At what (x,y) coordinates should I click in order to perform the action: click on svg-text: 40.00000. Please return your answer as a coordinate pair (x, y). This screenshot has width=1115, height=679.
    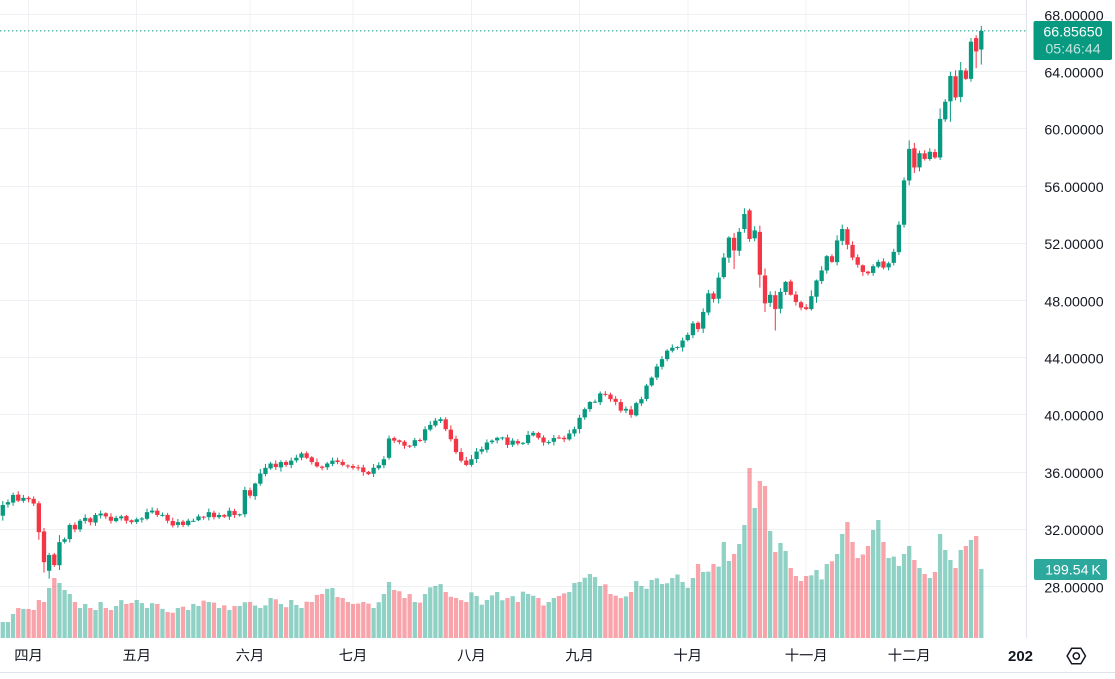
    Looking at the image, I should click on (1073, 417).